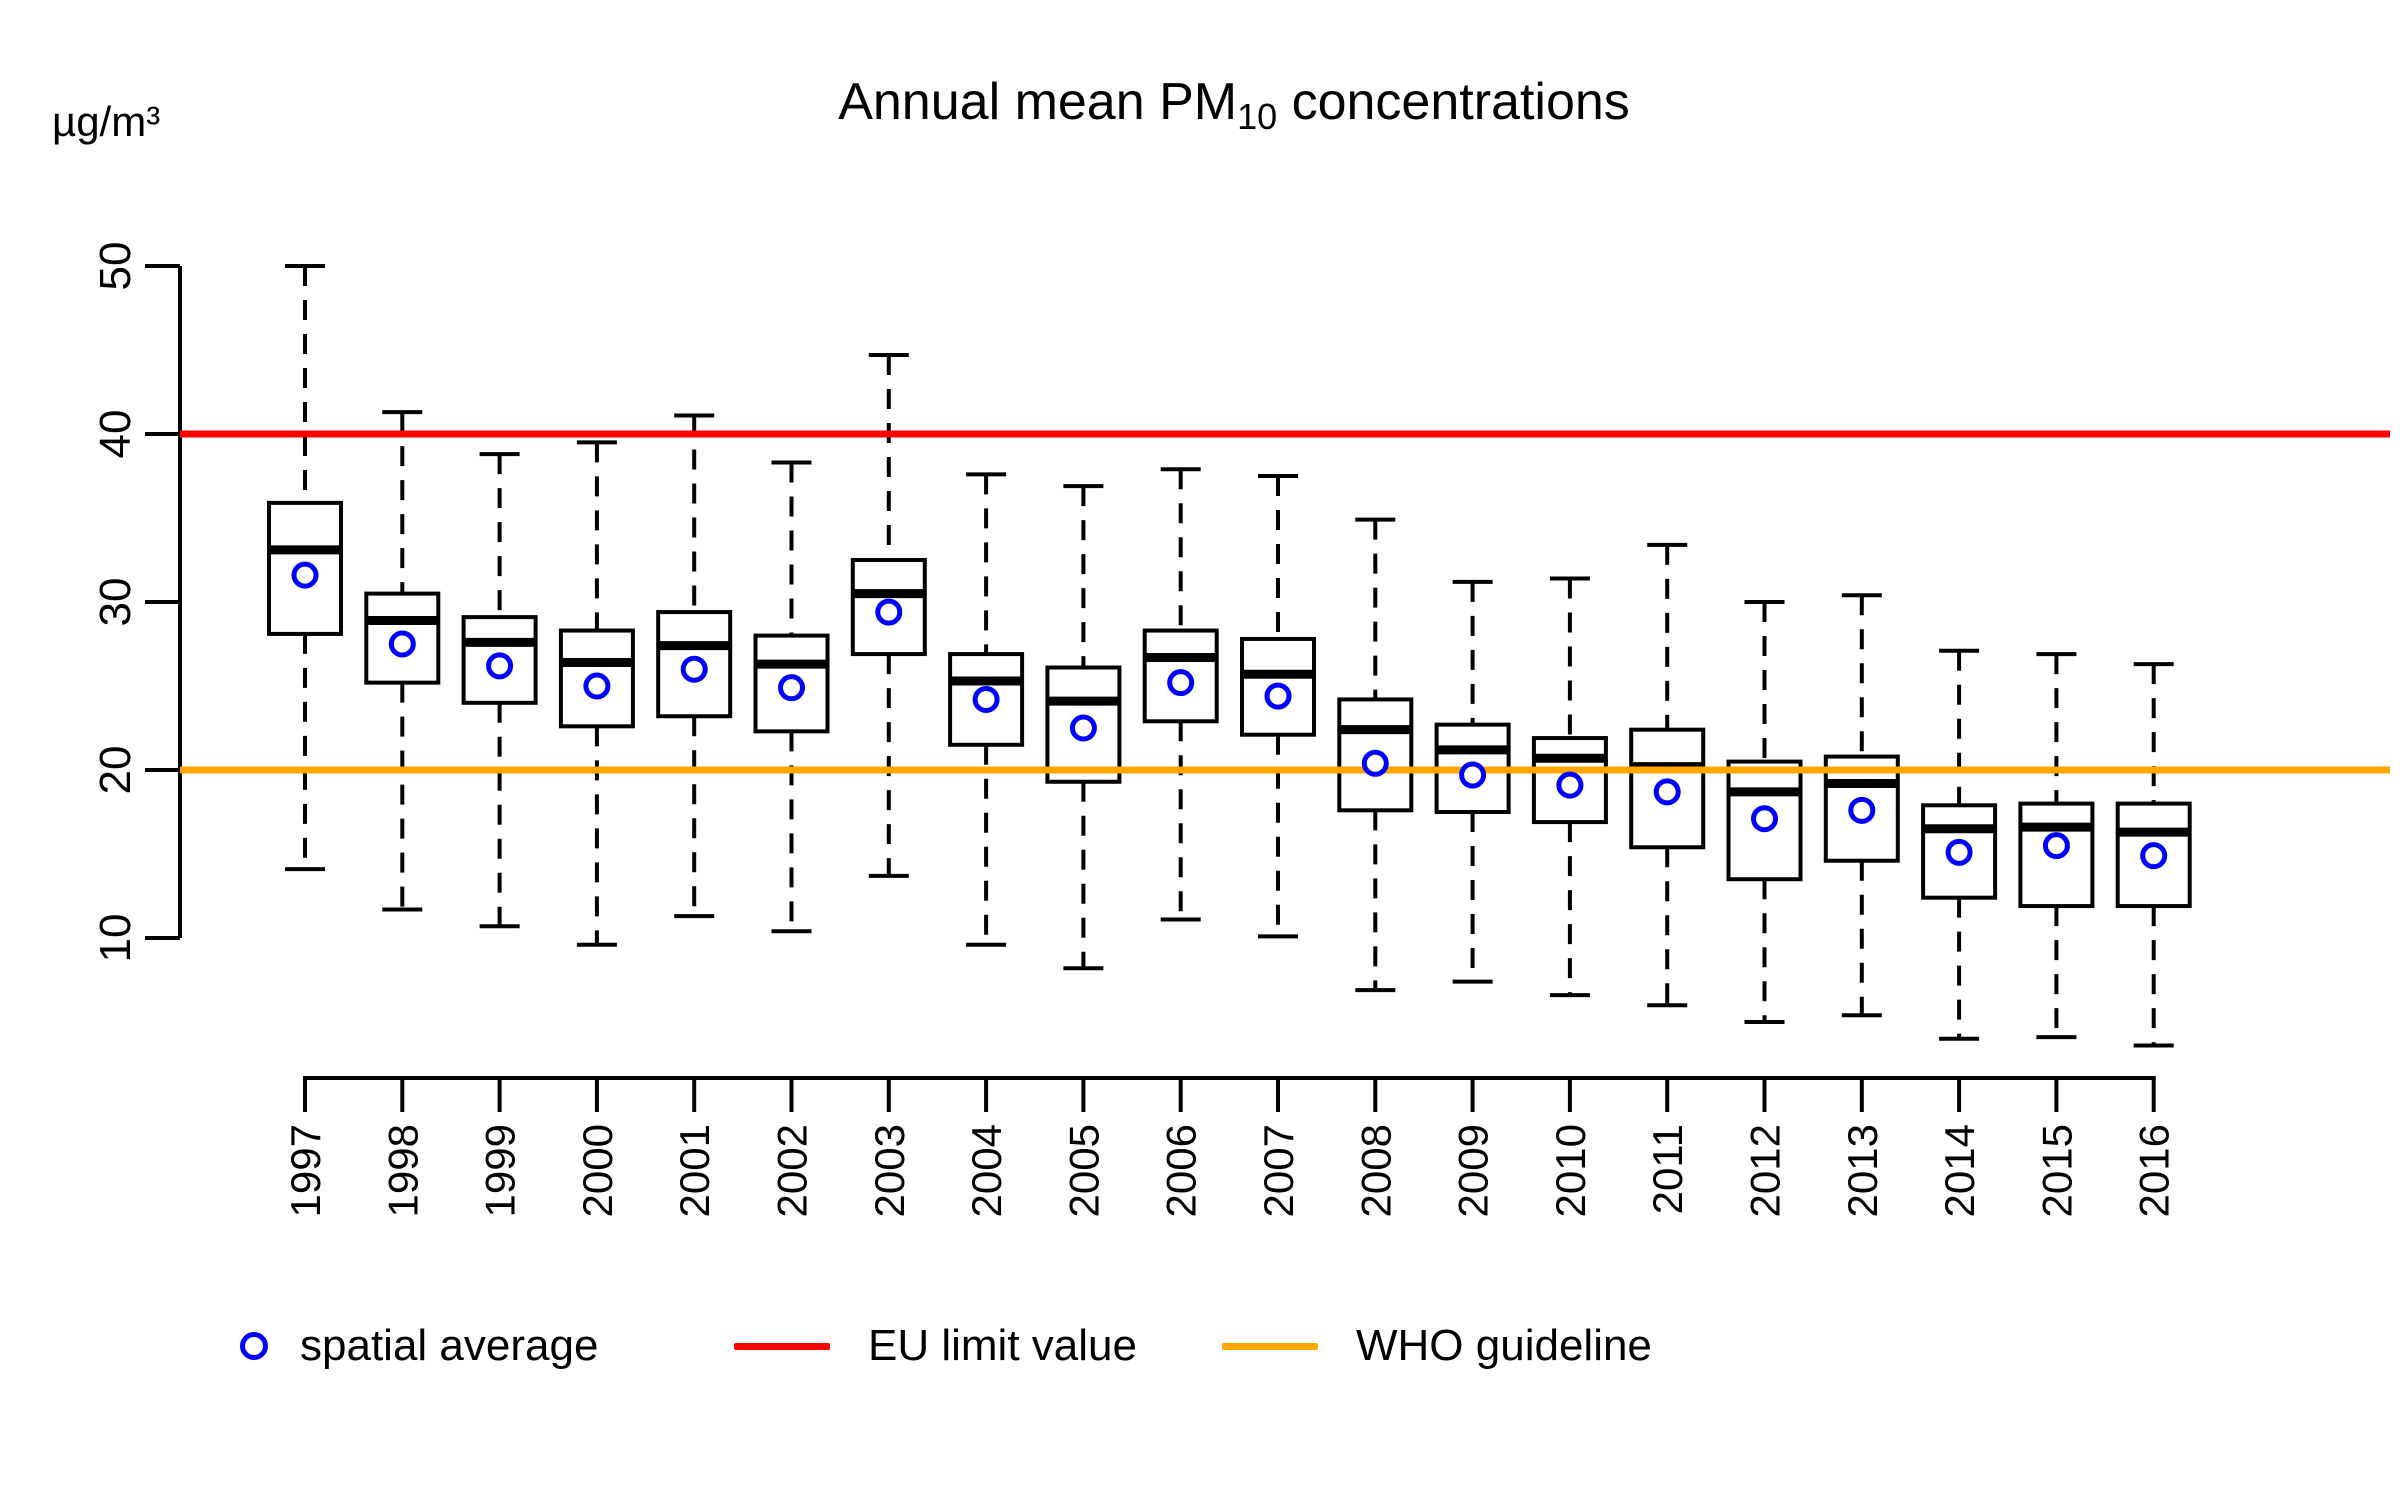 The width and height of the screenshot is (2400, 1500). Describe the element at coordinates (1959, 1170) in the screenshot. I see `x-tick-label-2014: 2014` at that location.